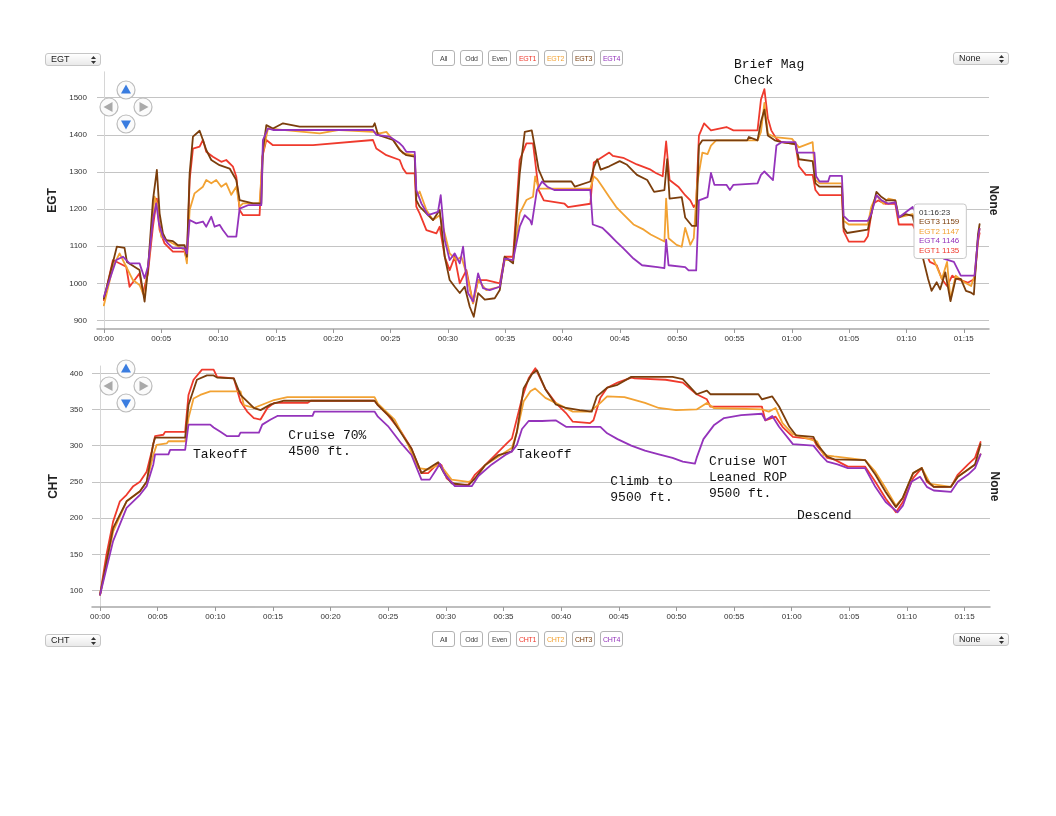 This screenshot has height=816, width=1056. What do you see at coordinates (76, 482) in the screenshot?
I see `y-tick-label: 250` at bounding box center [76, 482].